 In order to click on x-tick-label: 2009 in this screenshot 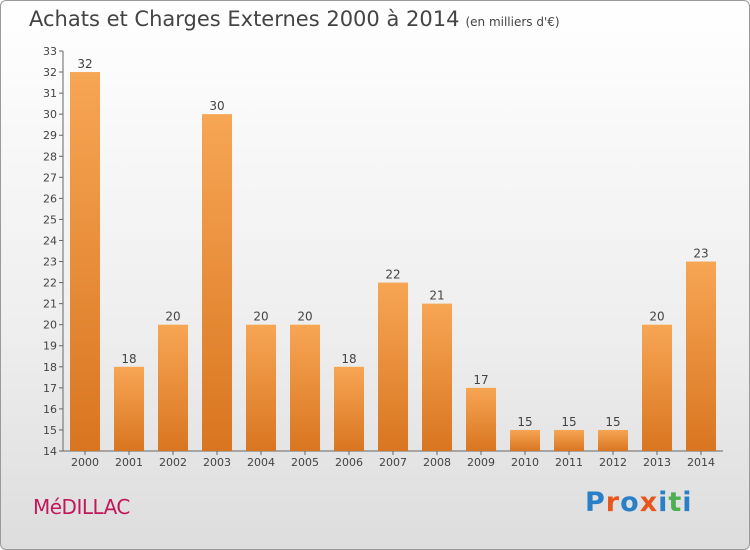, I will do `click(481, 462)`.